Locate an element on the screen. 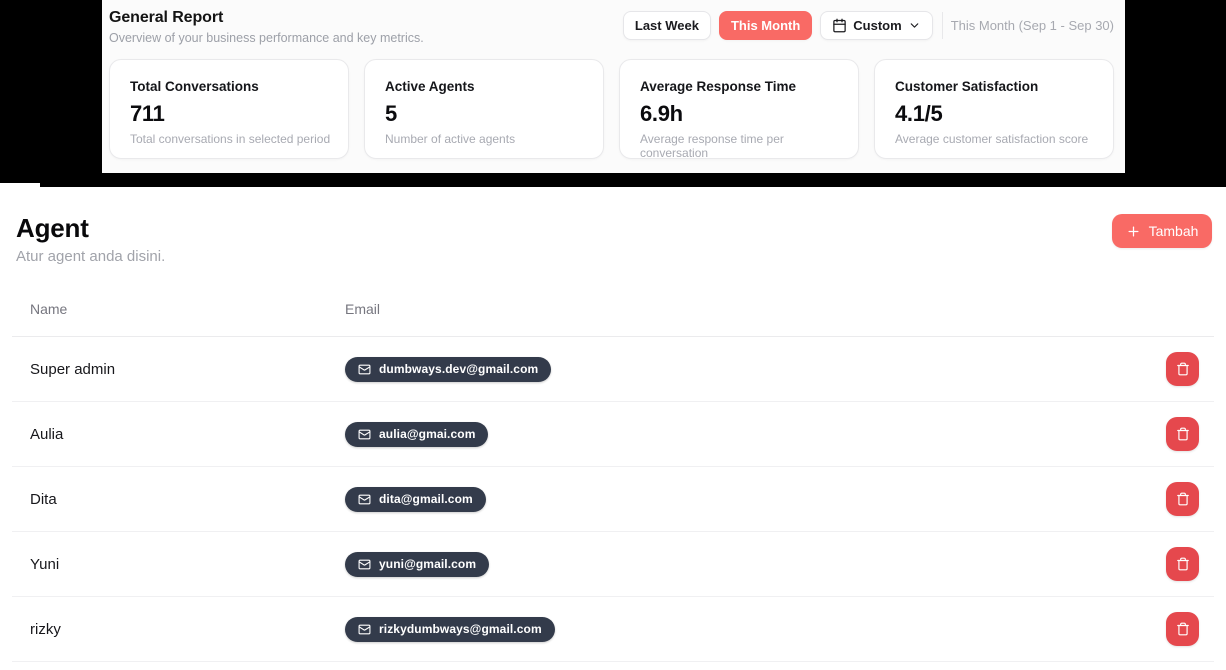 This screenshot has width=1226, height=670. metric-value: 711 is located at coordinates (147, 113).